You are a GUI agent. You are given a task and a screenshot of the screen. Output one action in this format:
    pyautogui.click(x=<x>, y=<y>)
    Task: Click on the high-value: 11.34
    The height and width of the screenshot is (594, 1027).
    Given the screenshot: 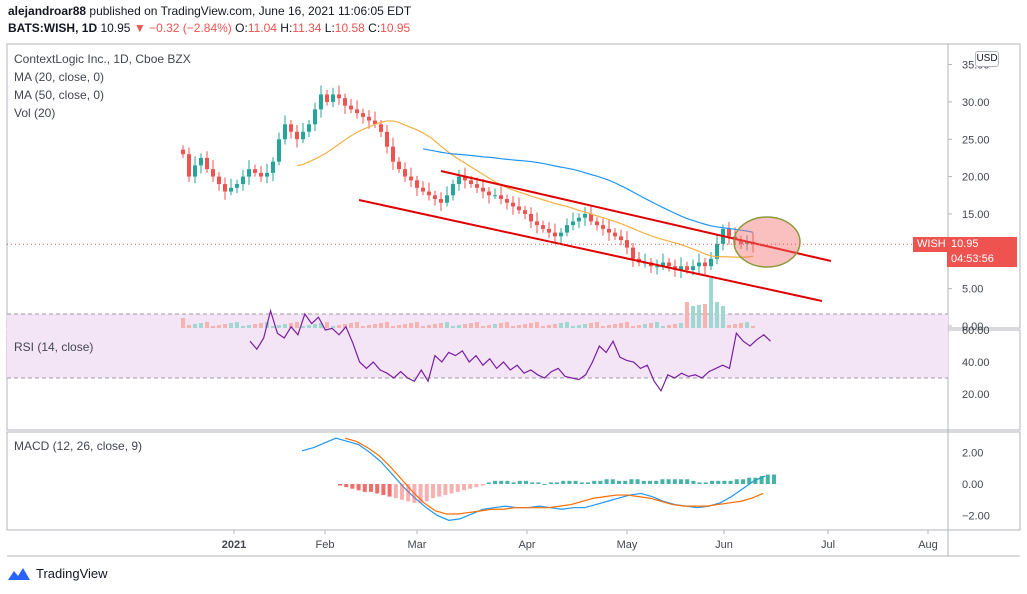 What is the action you would take?
    pyautogui.click(x=307, y=28)
    